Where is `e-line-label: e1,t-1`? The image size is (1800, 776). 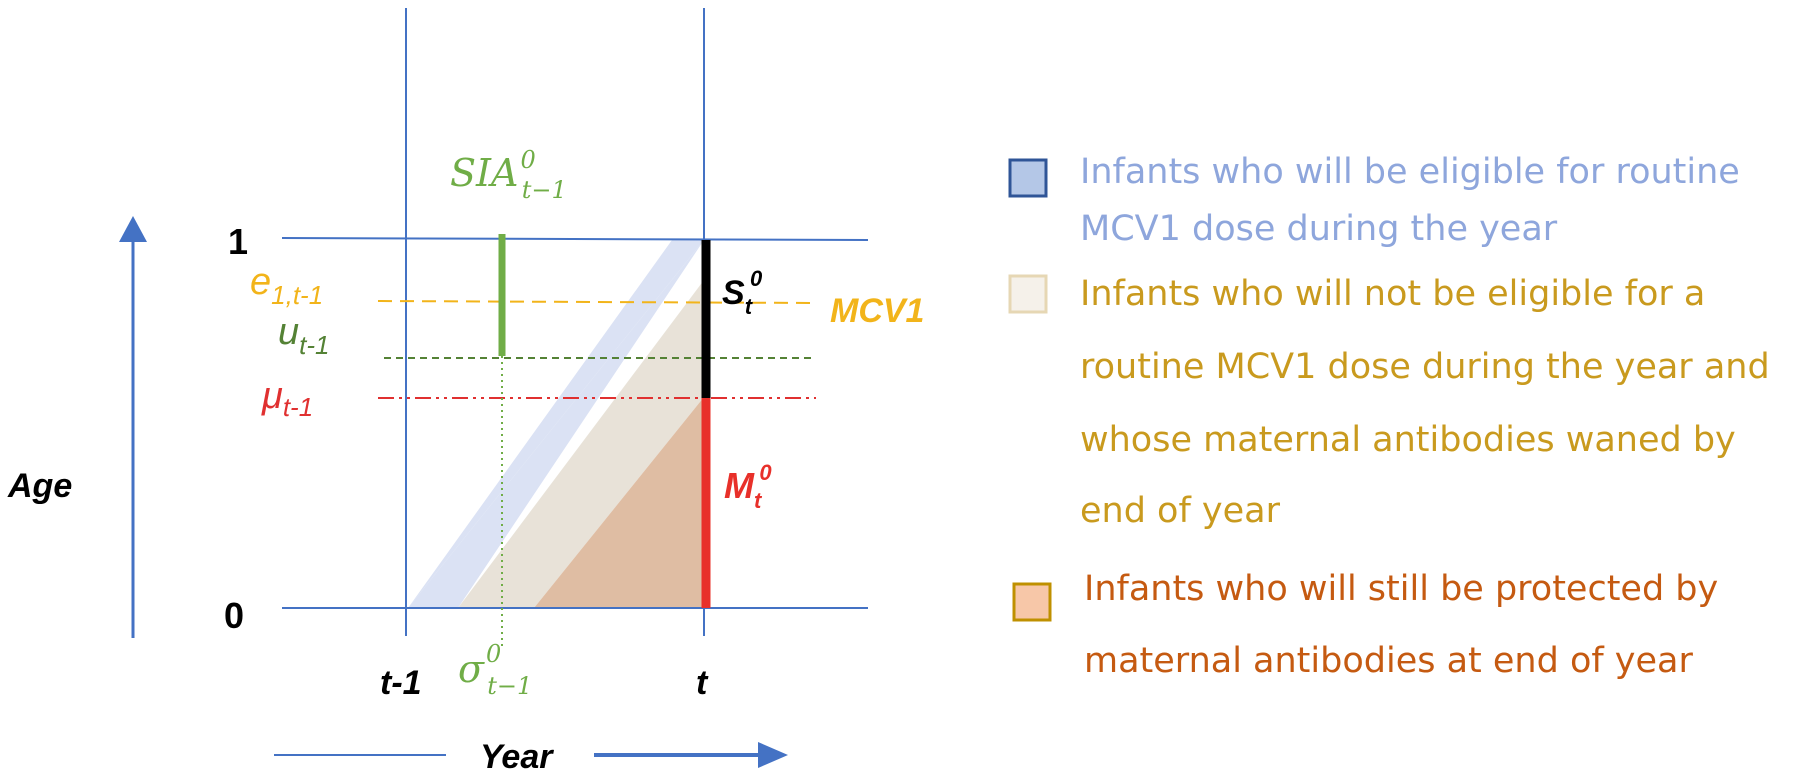
e-line-label: e1,t-1 is located at coordinates (286, 285).